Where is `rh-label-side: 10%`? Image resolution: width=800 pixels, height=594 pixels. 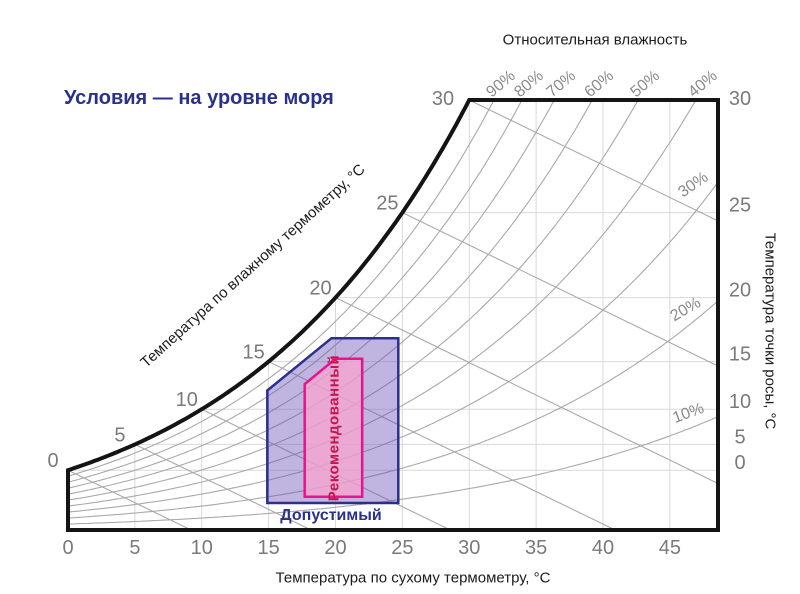
rh-label-side: 10% is located at coordinates (689, 413).